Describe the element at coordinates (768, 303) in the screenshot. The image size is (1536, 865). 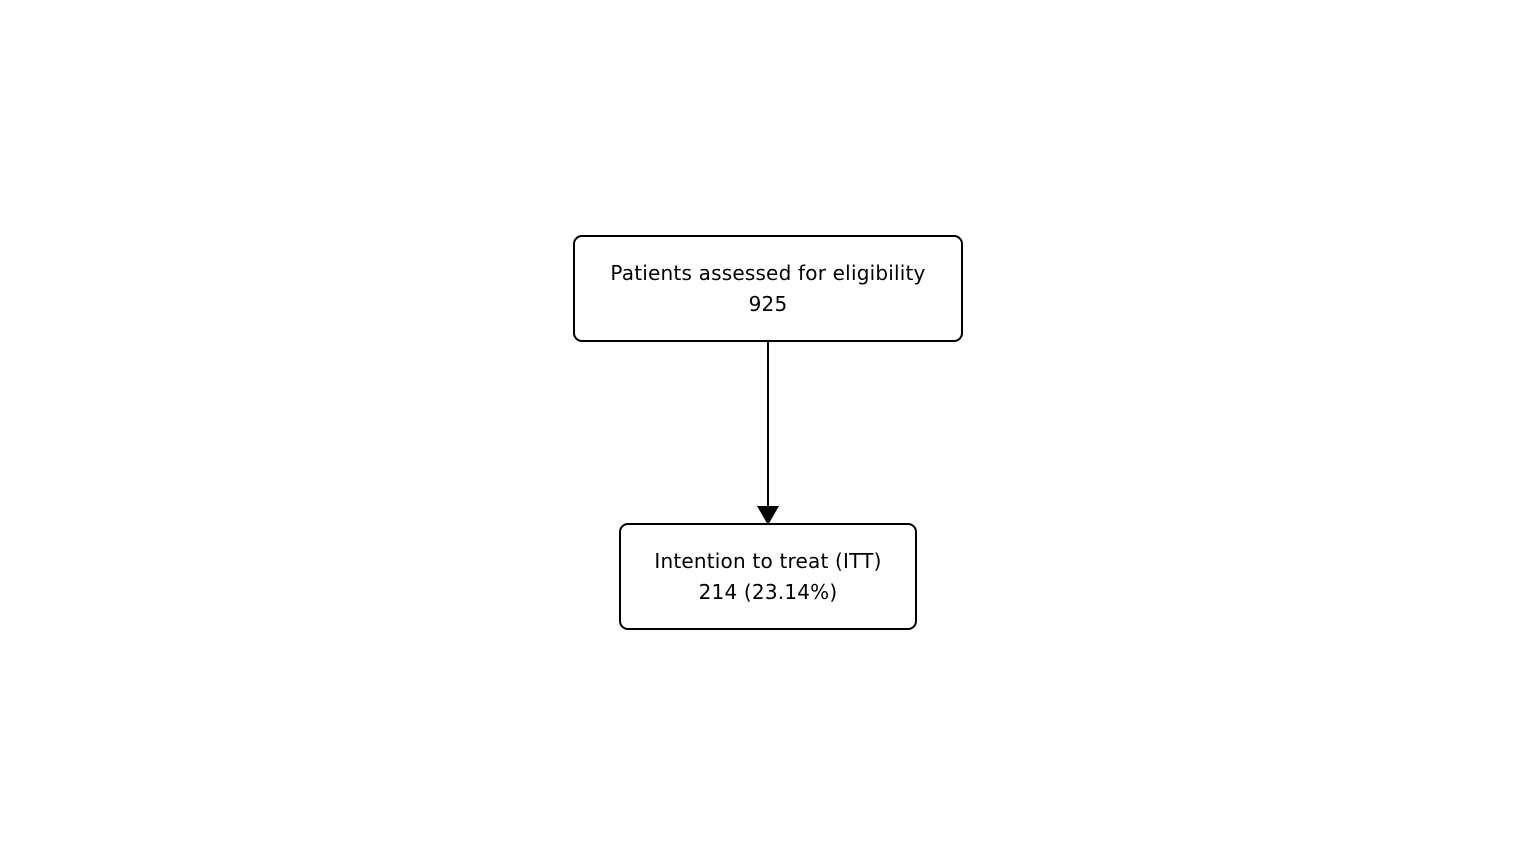
I see `node-count: 925` at that location.